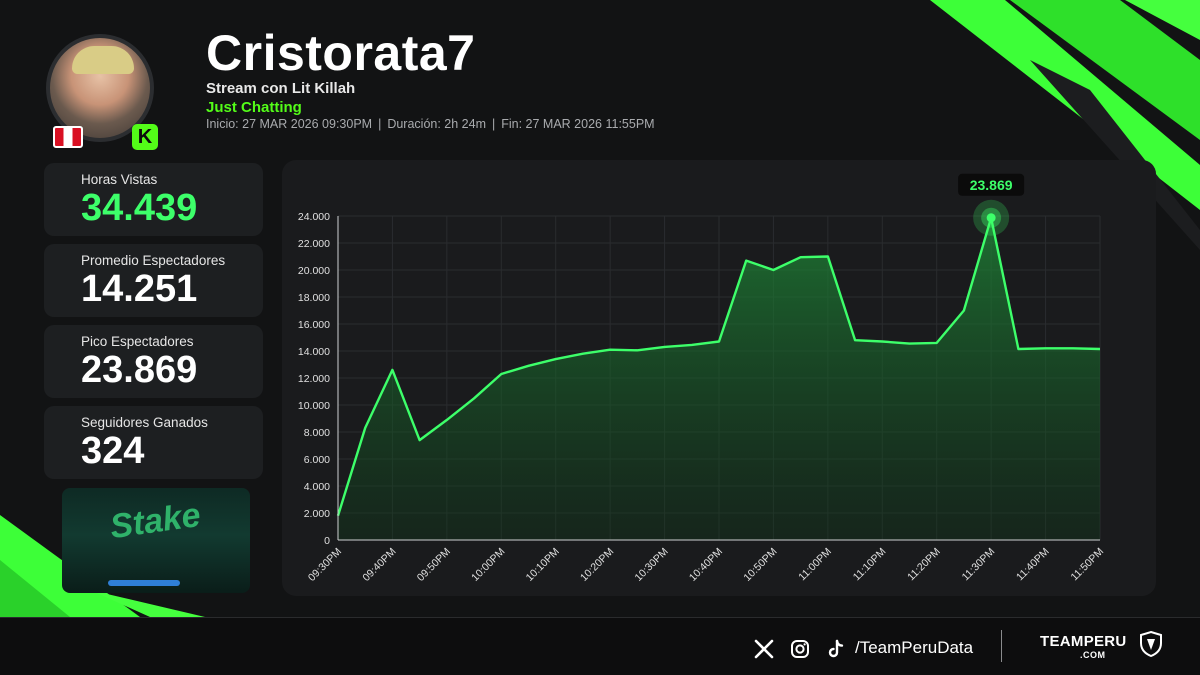 Image resolution: width=1200 pixels, height=675 pixels. I want to click on channel-name: Cristorata7, so click(341, 53).